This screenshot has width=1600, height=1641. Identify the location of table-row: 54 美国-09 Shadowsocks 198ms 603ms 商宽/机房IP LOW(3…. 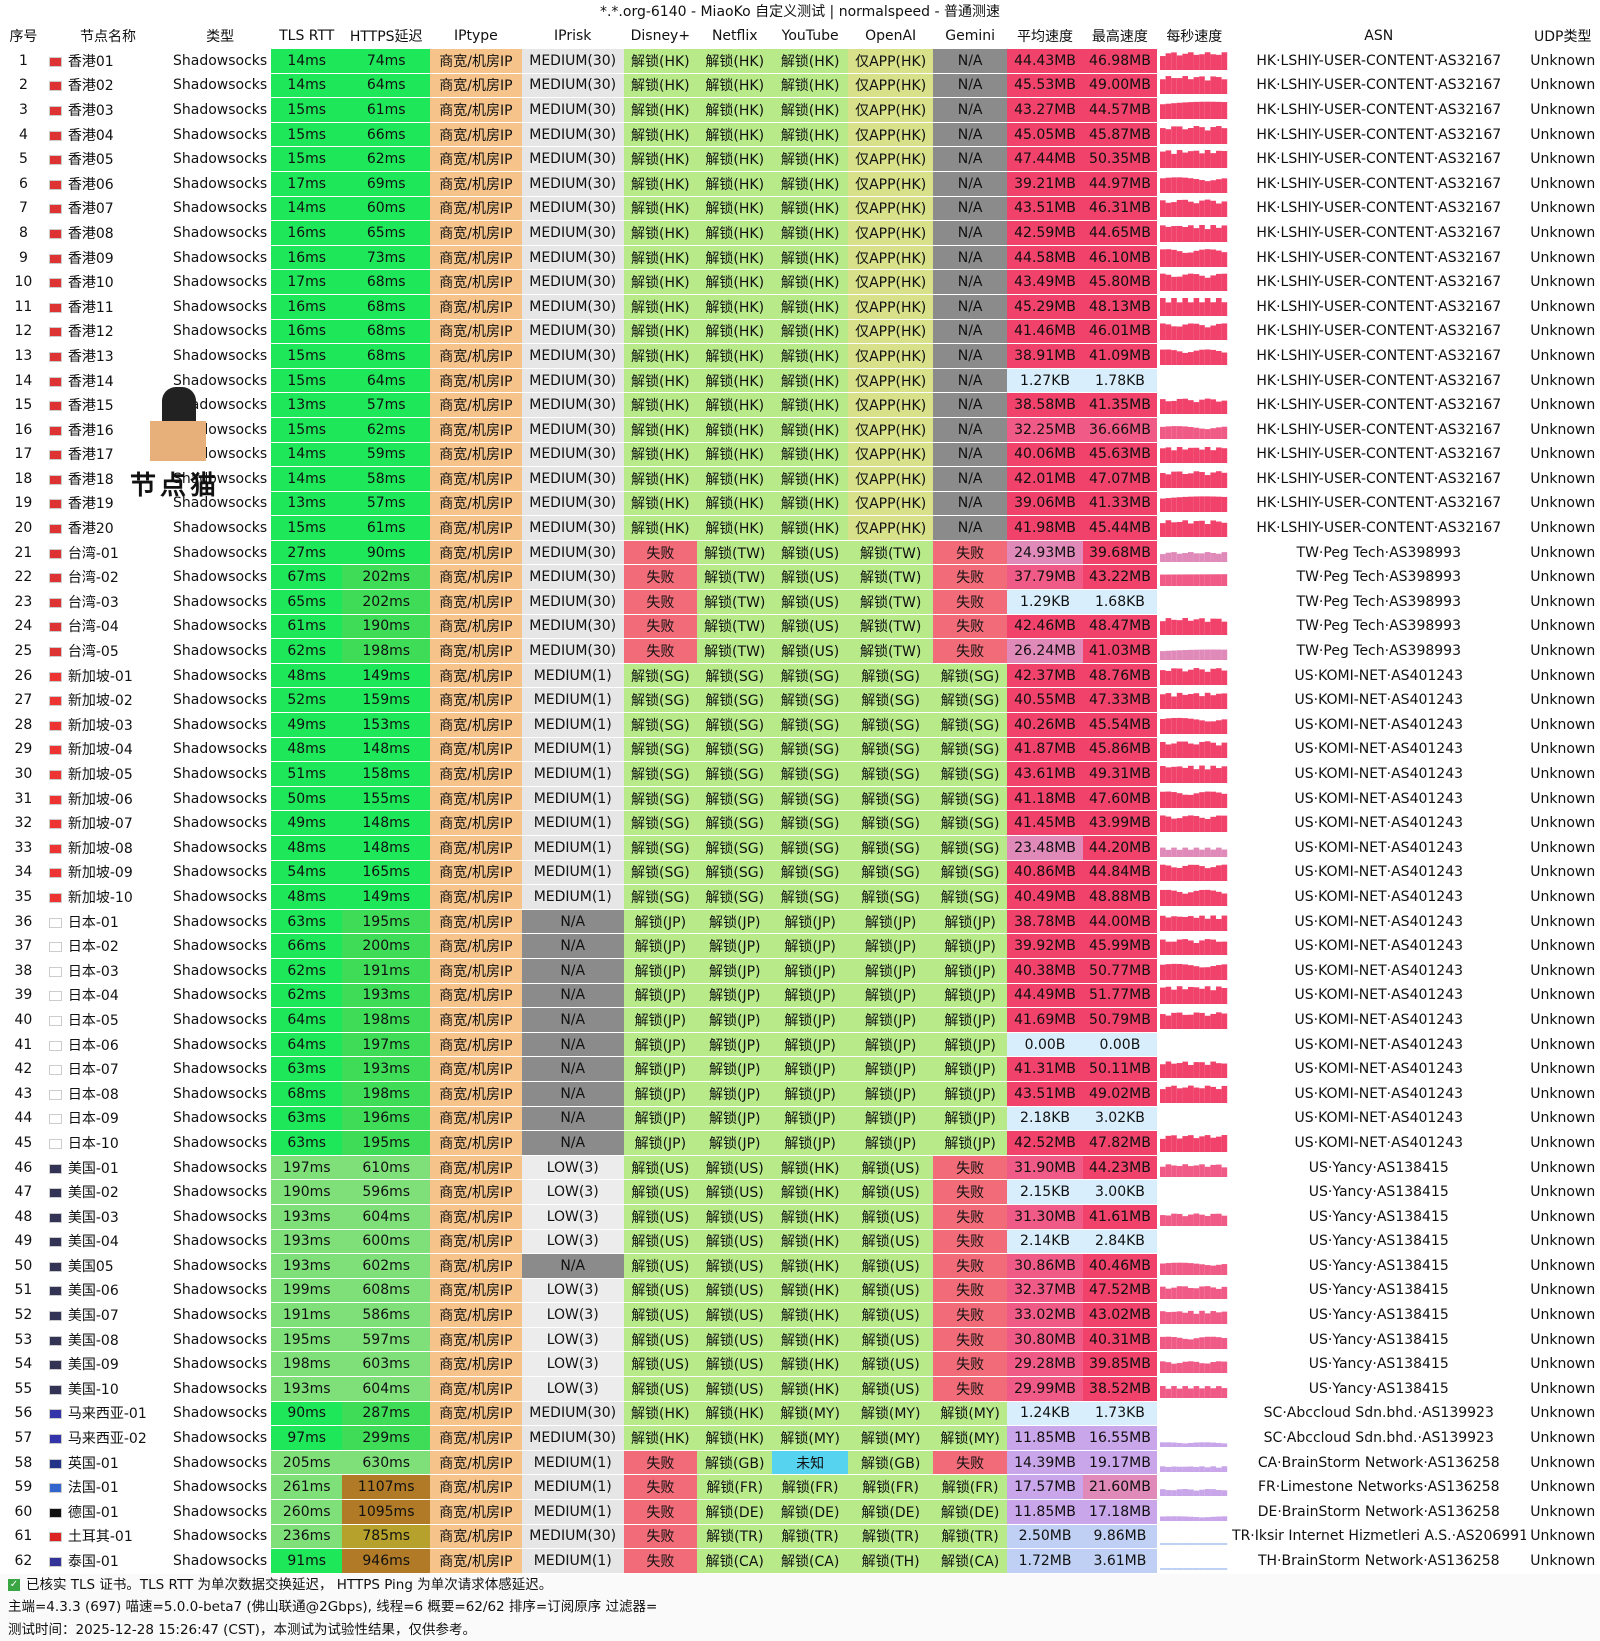
(800, 1364).